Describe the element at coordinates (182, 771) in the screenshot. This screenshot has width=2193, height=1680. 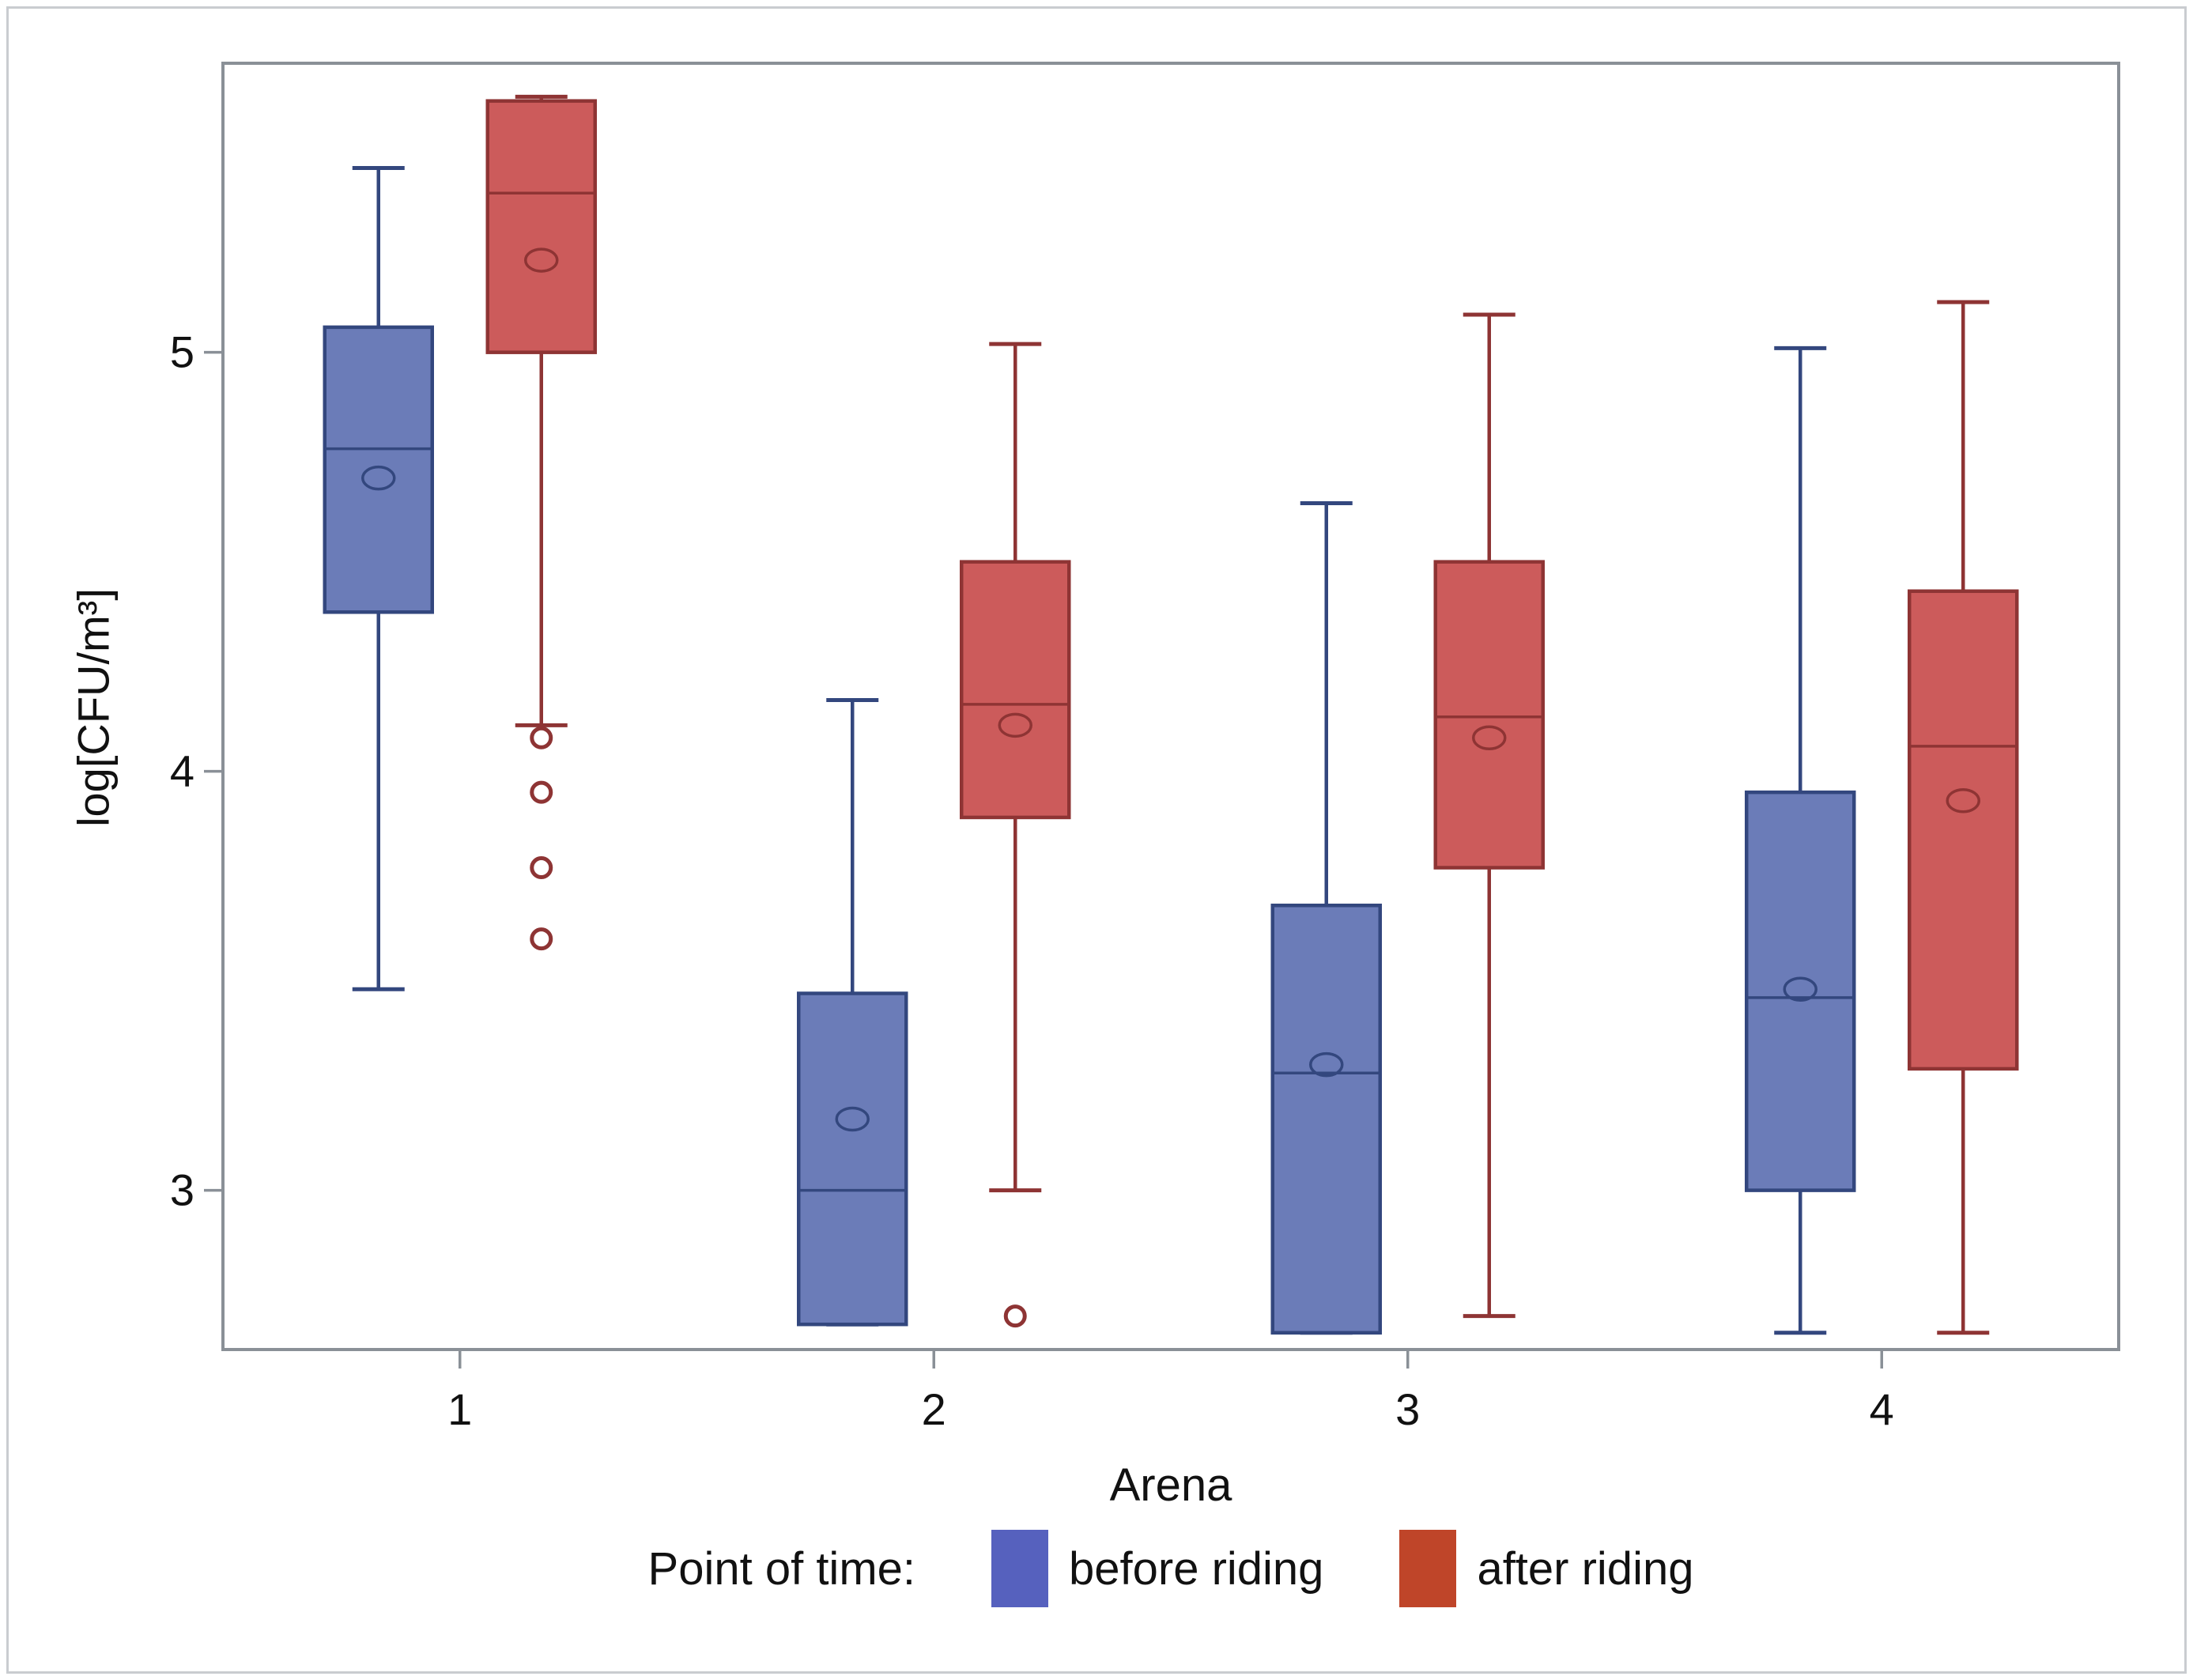
I see `y-tick-label: 4` at that location.